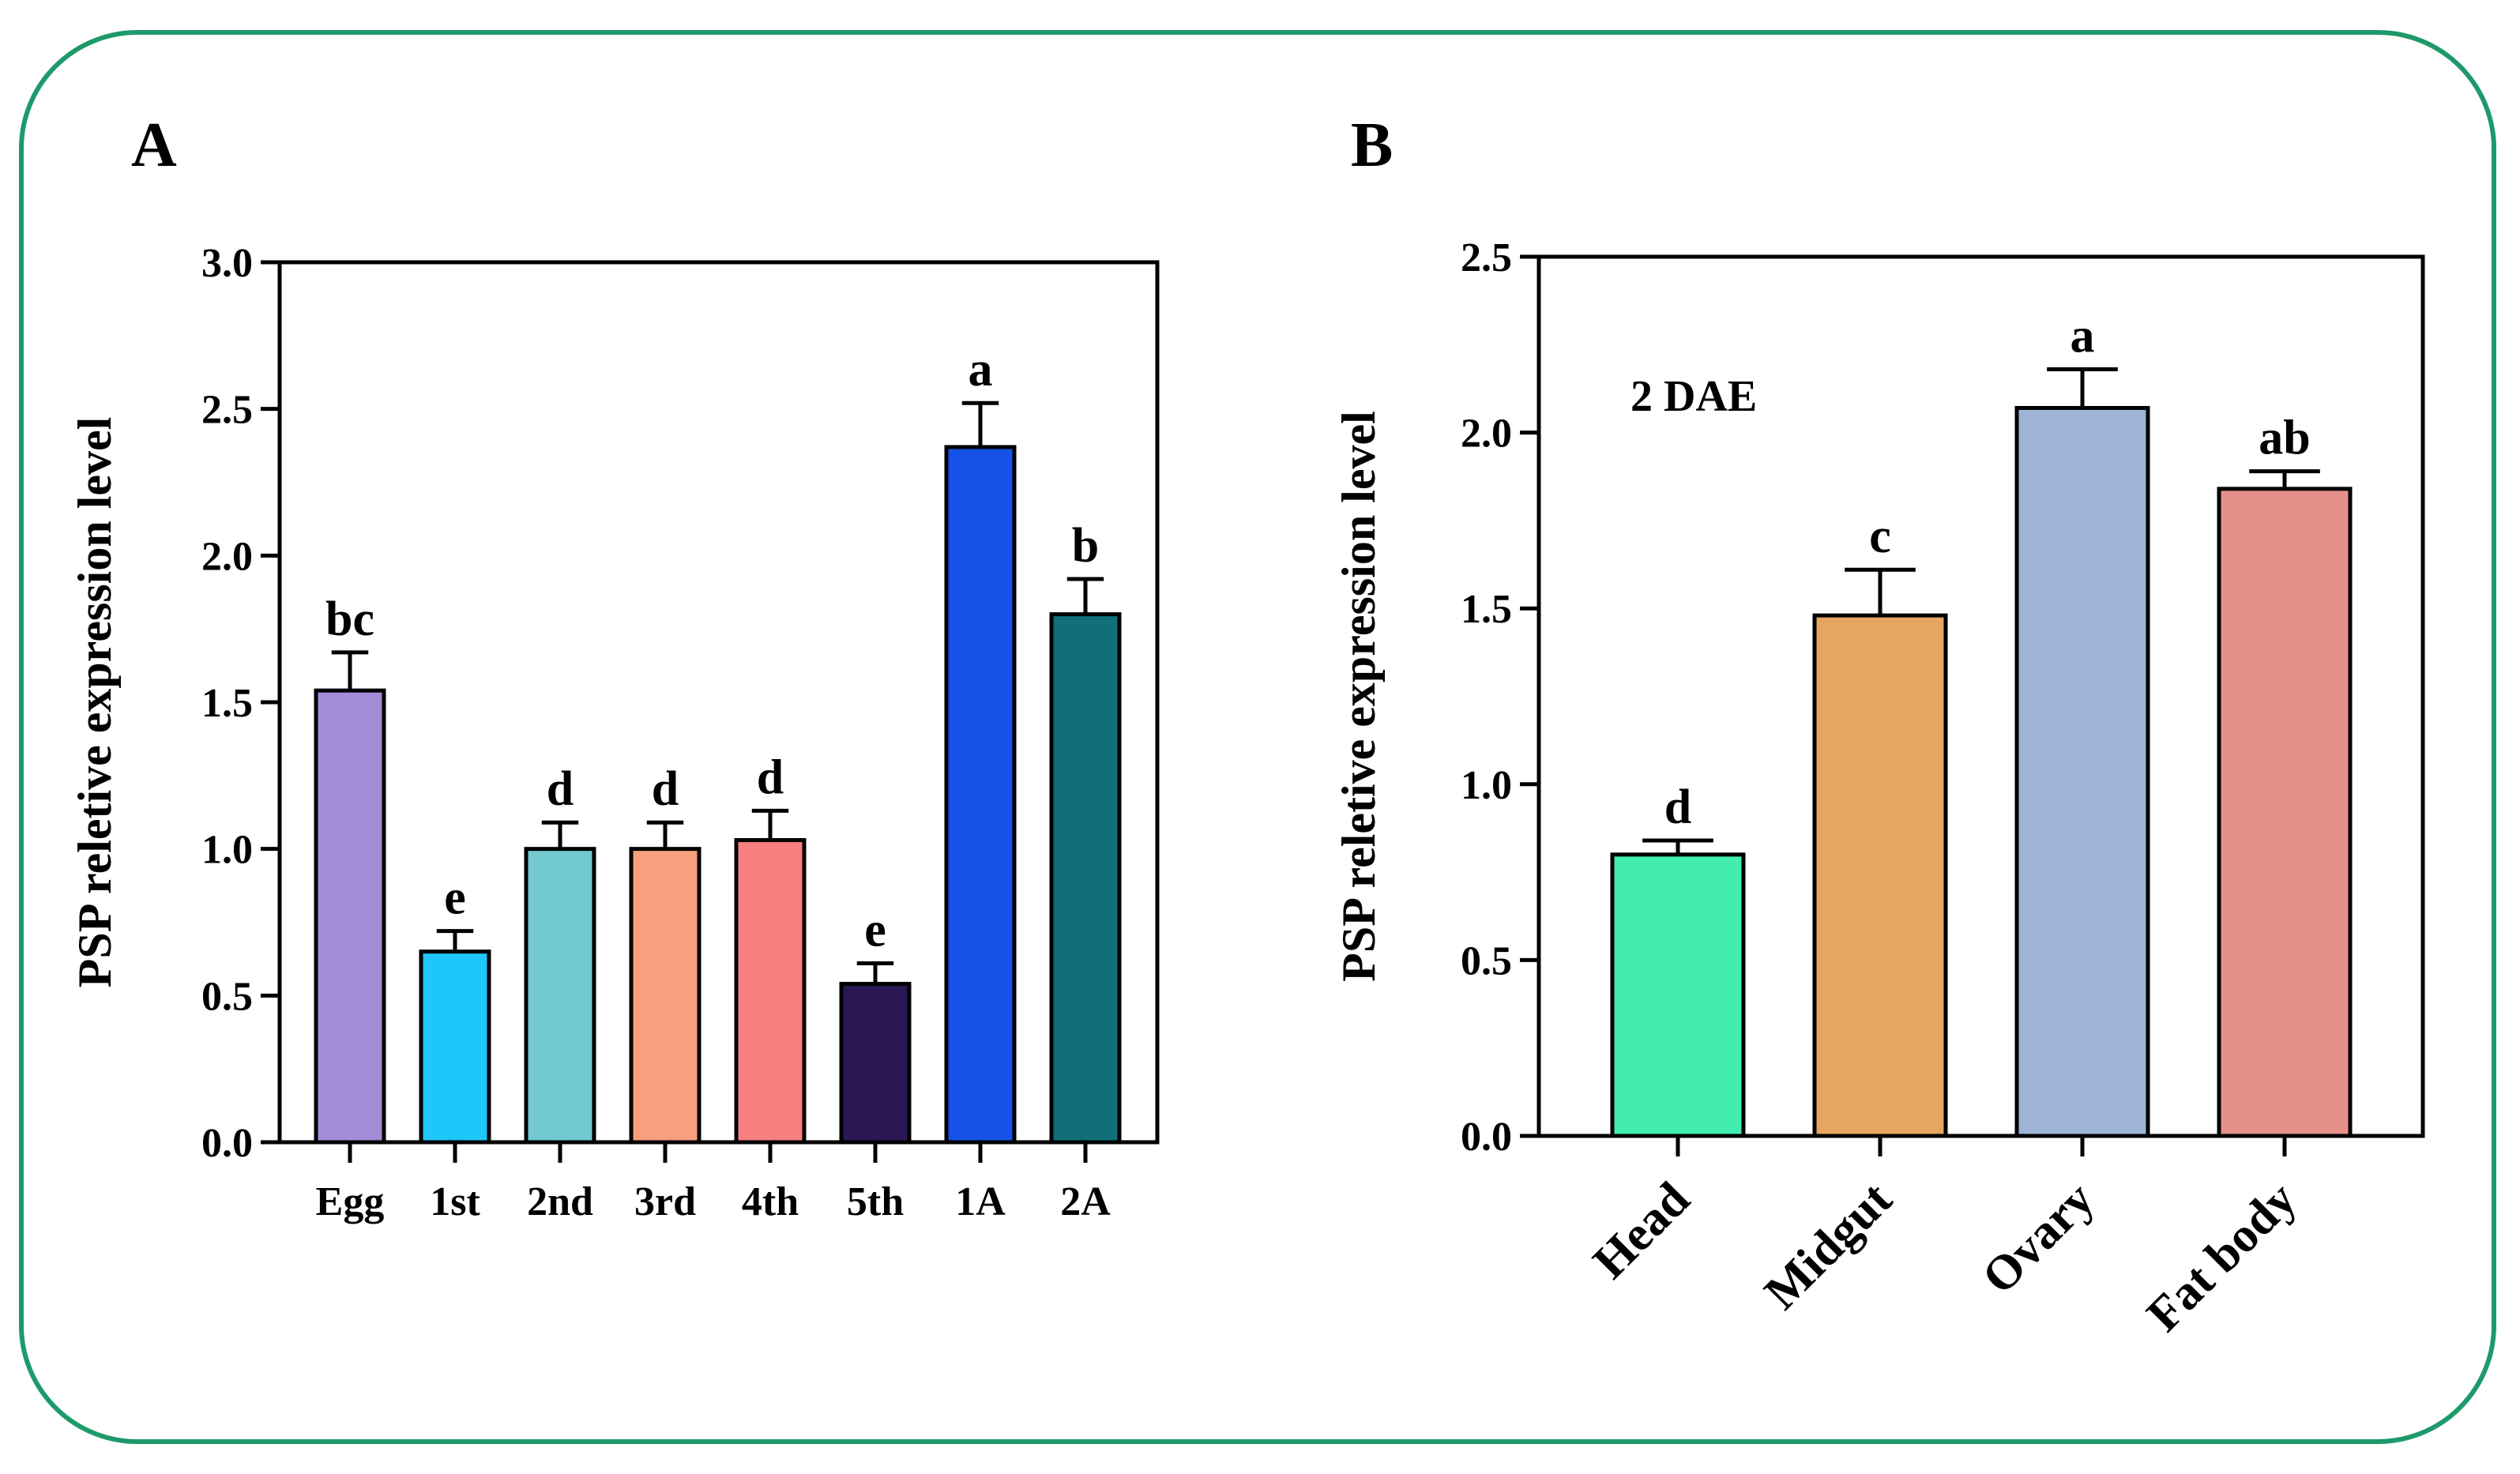 The image size is (2520, 1474). What do you see at coordinates (1085, 546) in the screenshot?
I see `significance-label: b` at bounding box center [1085, 546].